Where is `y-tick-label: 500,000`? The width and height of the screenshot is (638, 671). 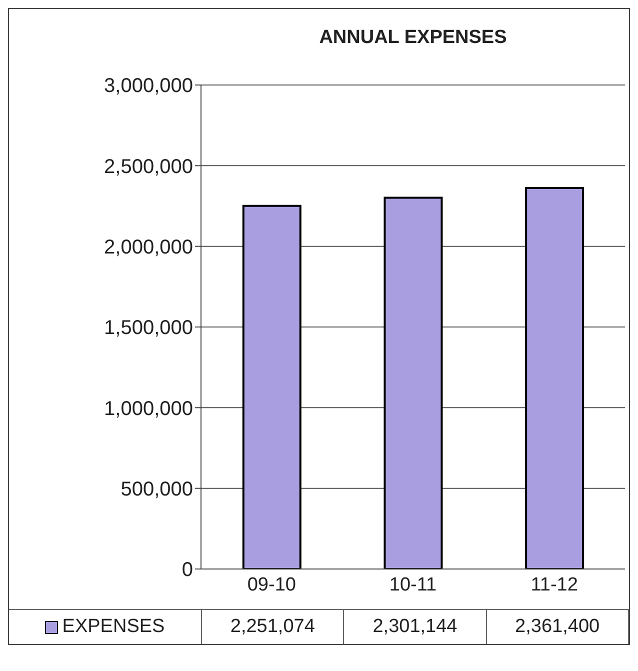 y-tick-label: 500,000 is located at coordinates (156, 489).